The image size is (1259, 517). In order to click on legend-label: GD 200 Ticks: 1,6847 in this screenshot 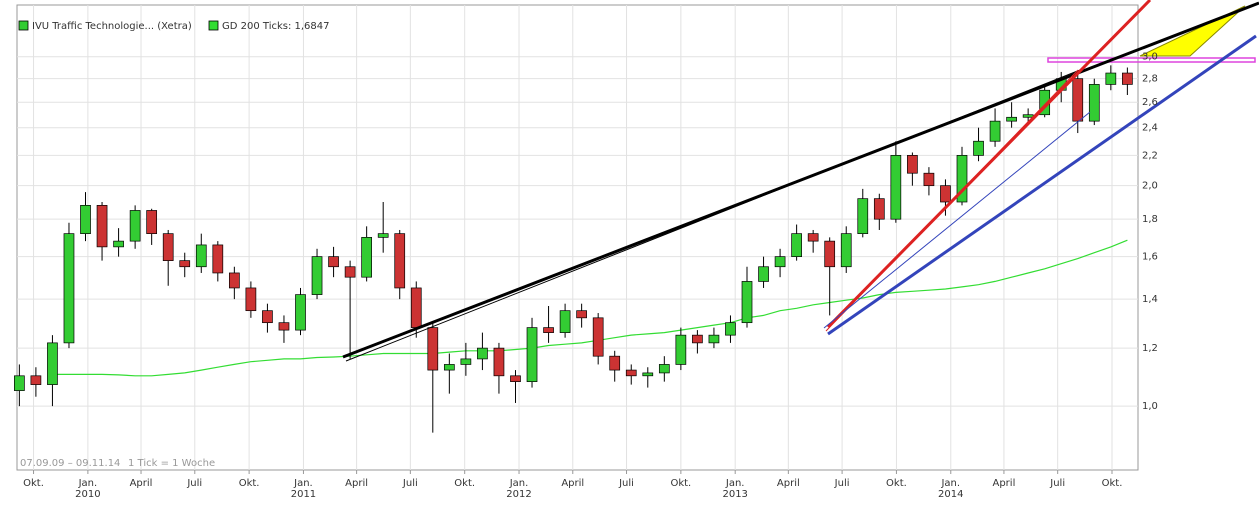, I will do `click(276, 26)`.